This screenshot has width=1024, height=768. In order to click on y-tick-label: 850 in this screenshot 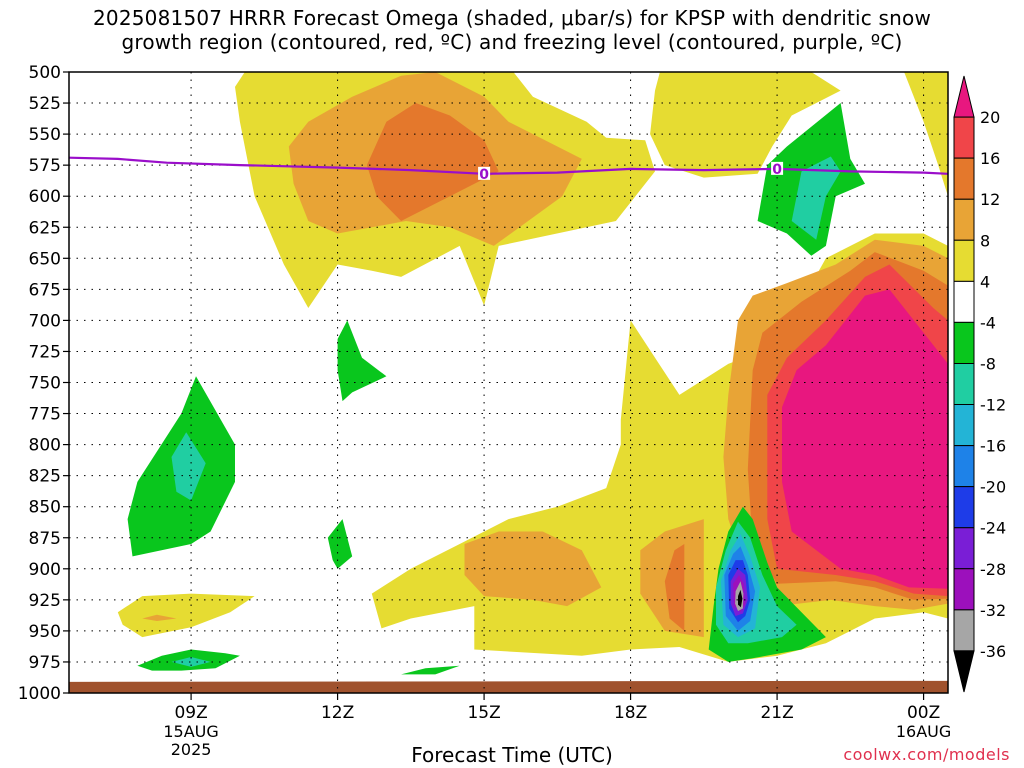, I will do `click(45, 508)`.